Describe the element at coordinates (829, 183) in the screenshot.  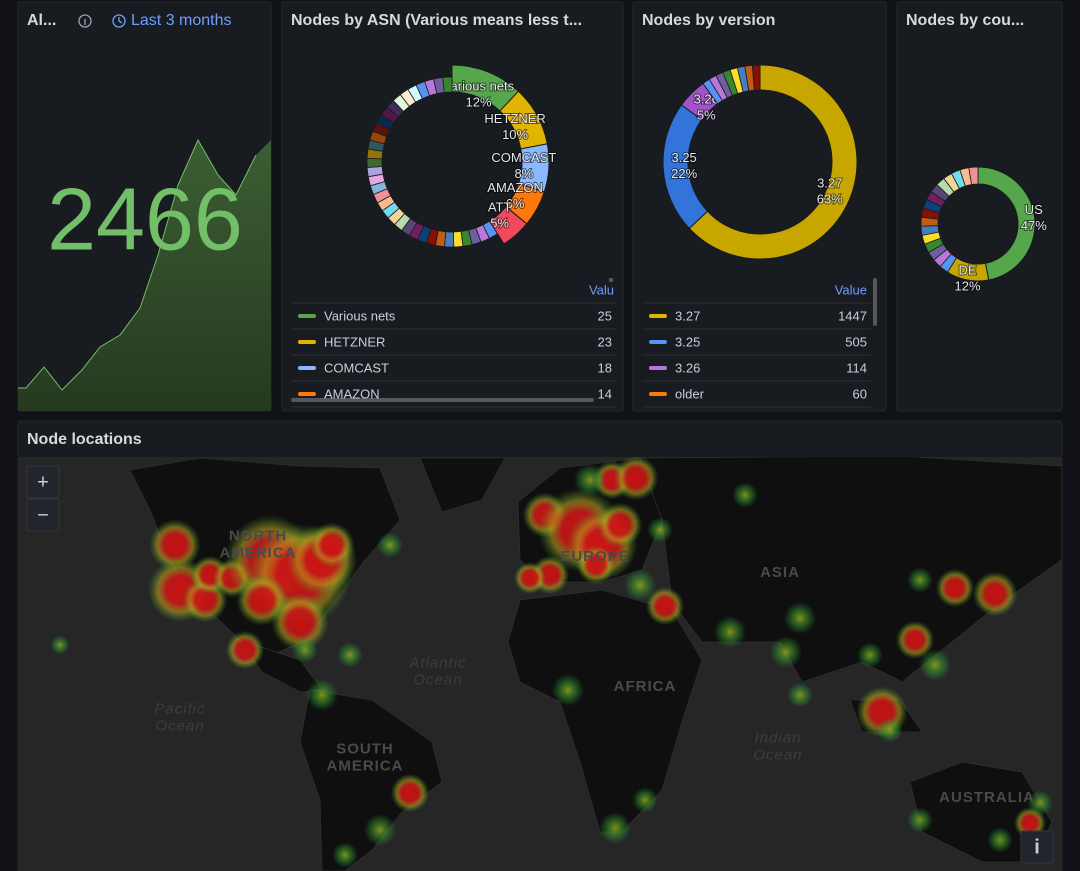
I see `slice-label: 3.27` at that location.